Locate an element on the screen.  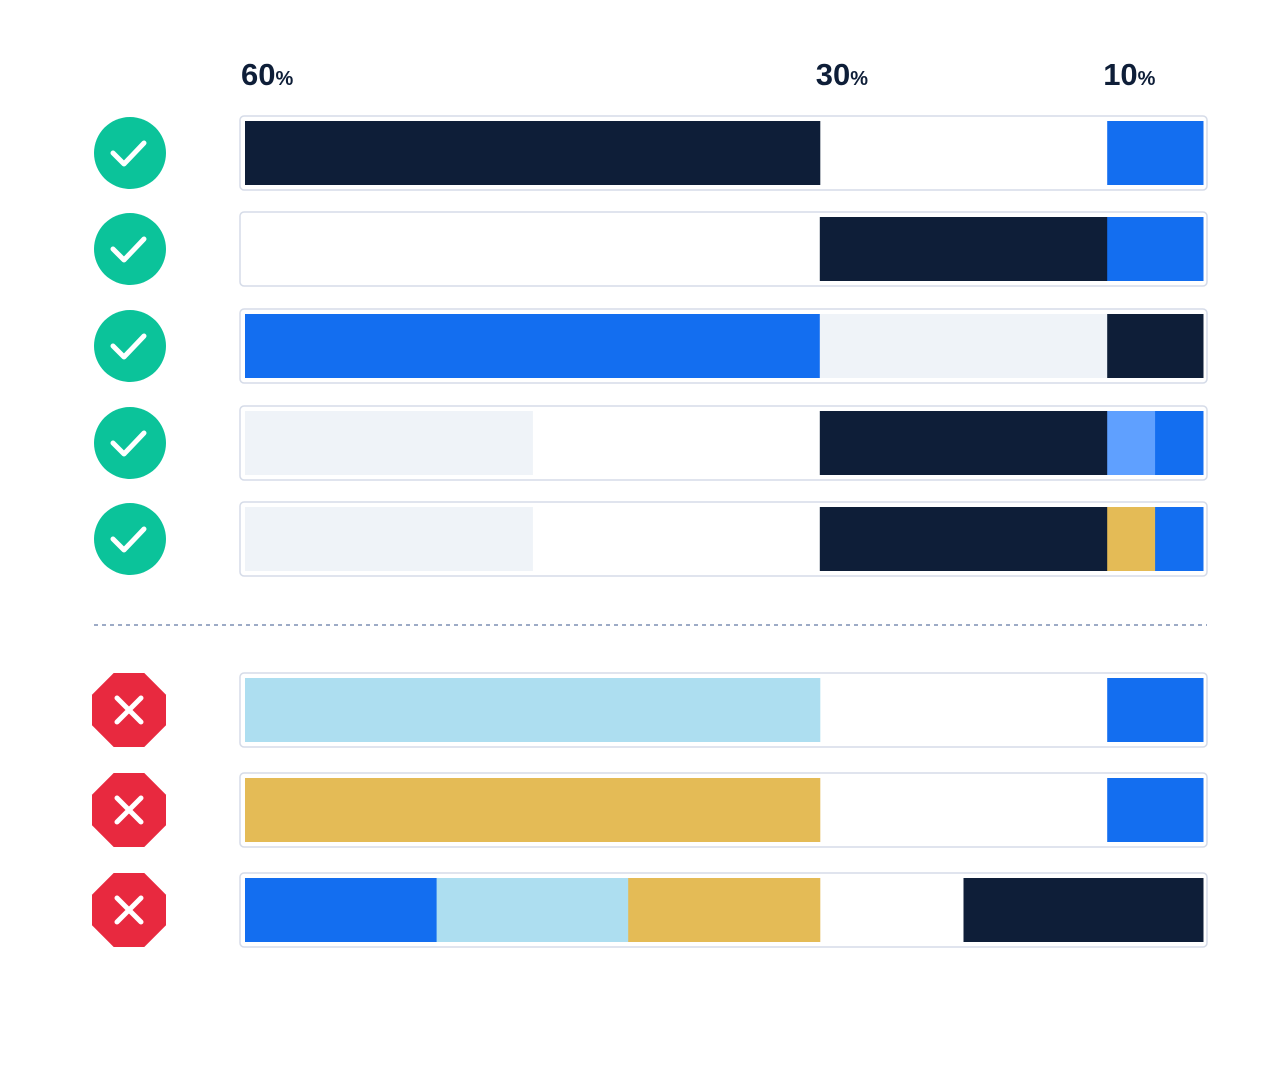
zone-header: 10% is located at coordinates (1129, 74).